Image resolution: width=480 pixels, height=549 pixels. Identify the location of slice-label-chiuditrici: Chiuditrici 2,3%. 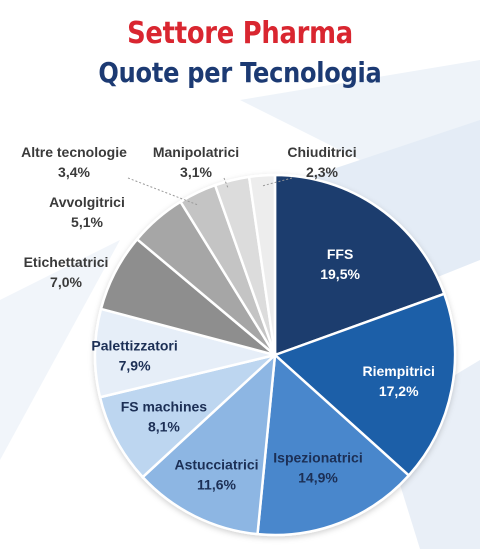
(321, 162).